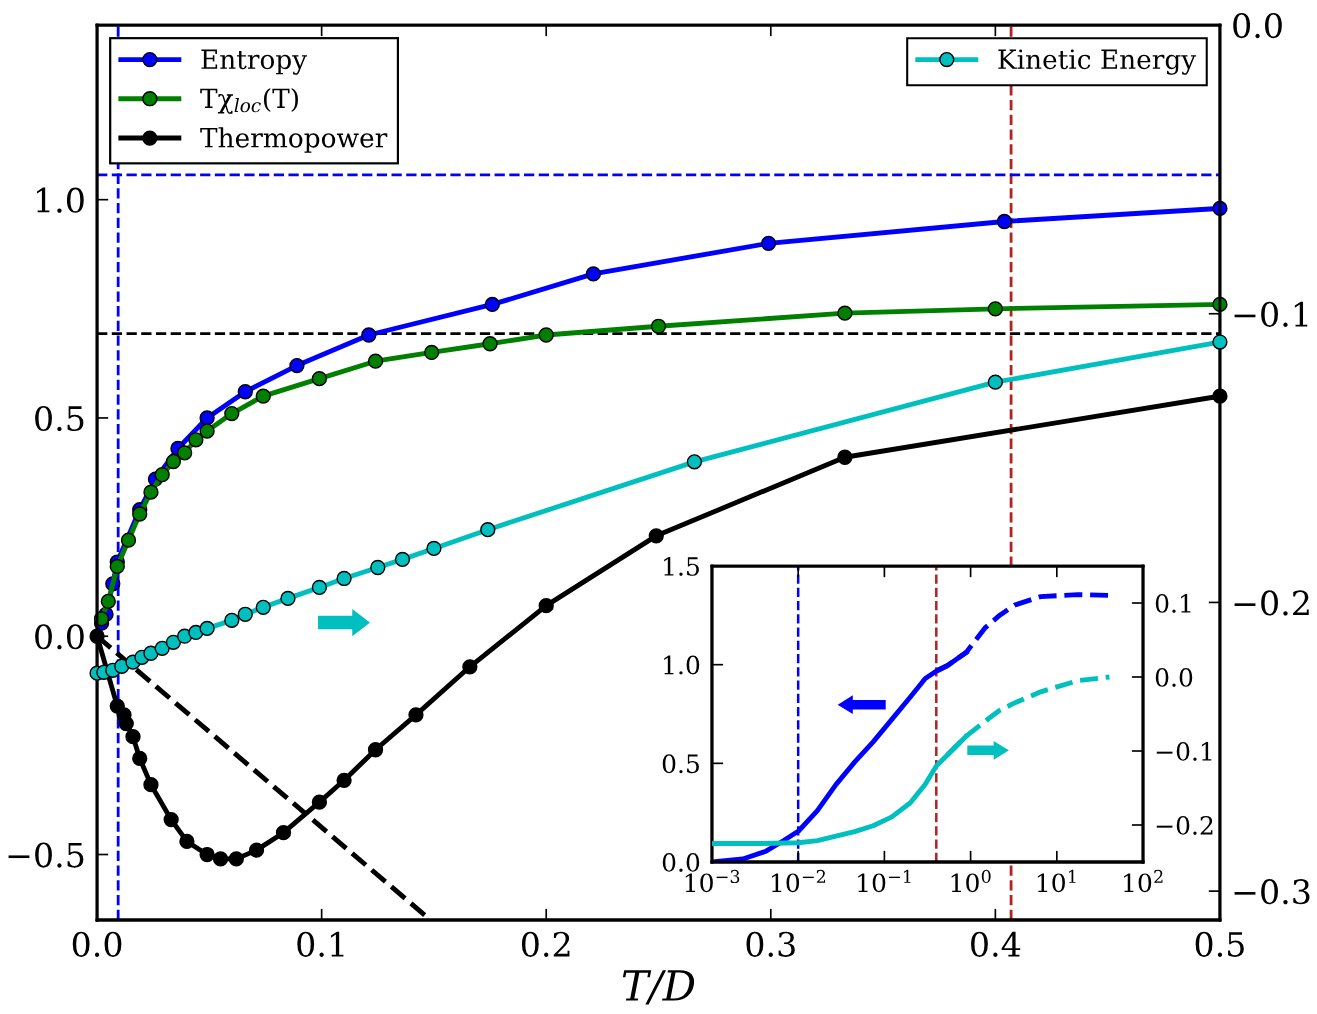 Image resolution: width=1317 pixels, height=1014 pixels. Describe the element at coordinates (320, 944) in the screenshot. I see `x-tick-label: 0.1` at that location.